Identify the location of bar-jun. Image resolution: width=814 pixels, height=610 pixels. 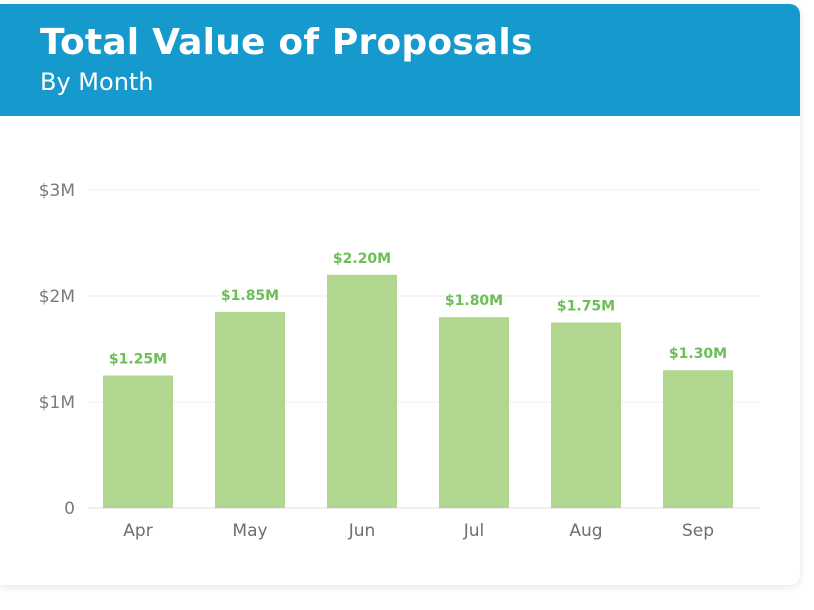
(362, 391).